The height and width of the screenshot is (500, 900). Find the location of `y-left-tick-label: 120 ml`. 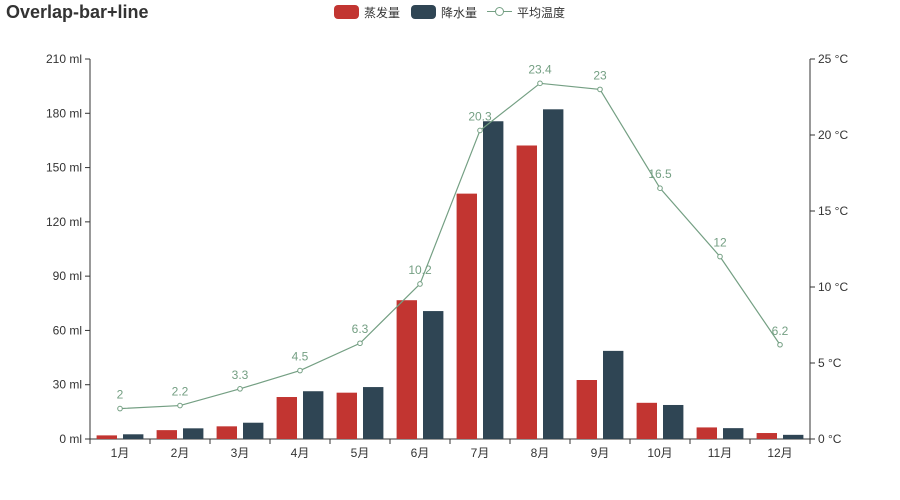

y-left-tick-label: 120 ml is located at coordinates (64, 222).